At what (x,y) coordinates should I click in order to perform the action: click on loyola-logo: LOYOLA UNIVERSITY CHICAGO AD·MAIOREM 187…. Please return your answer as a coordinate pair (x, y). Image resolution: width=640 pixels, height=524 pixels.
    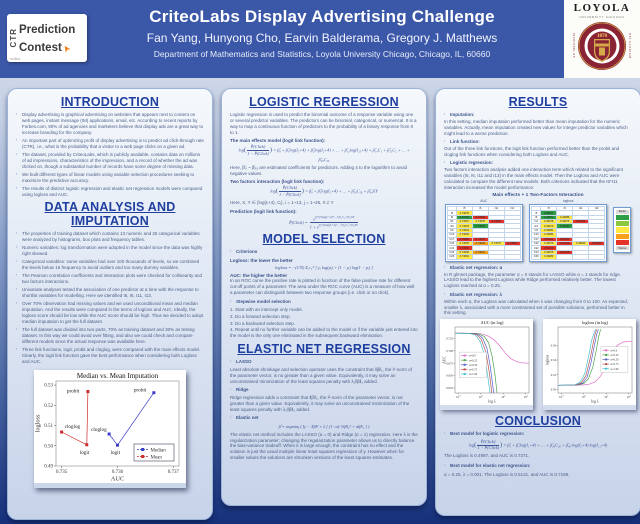
    Looking at the image, I should click on (602, 39).